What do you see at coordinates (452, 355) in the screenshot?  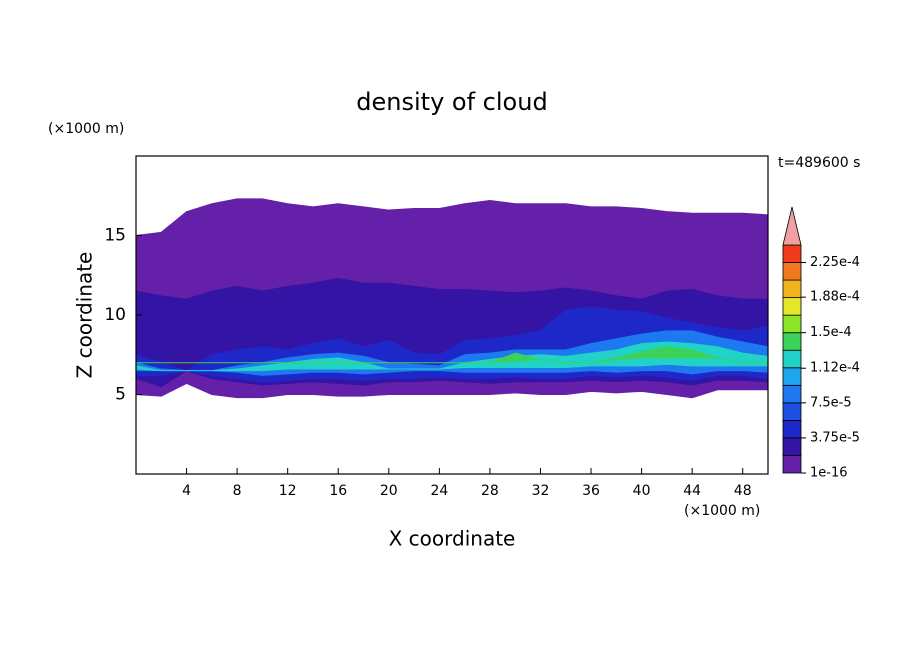 I see `contour-region` at bounding box center [452, 355].